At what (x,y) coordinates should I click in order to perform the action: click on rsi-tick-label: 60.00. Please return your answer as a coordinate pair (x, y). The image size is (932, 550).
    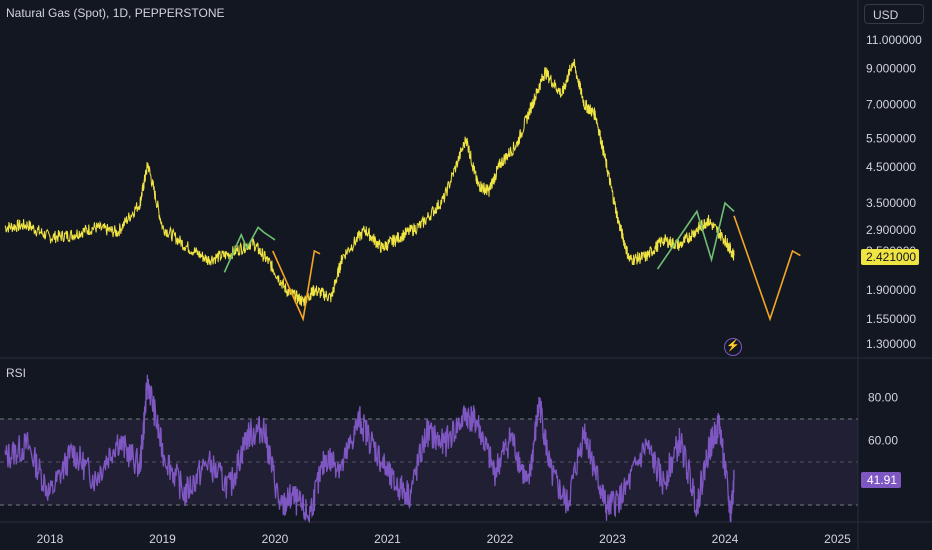
    Looking at the image, I should click on (883, 441).